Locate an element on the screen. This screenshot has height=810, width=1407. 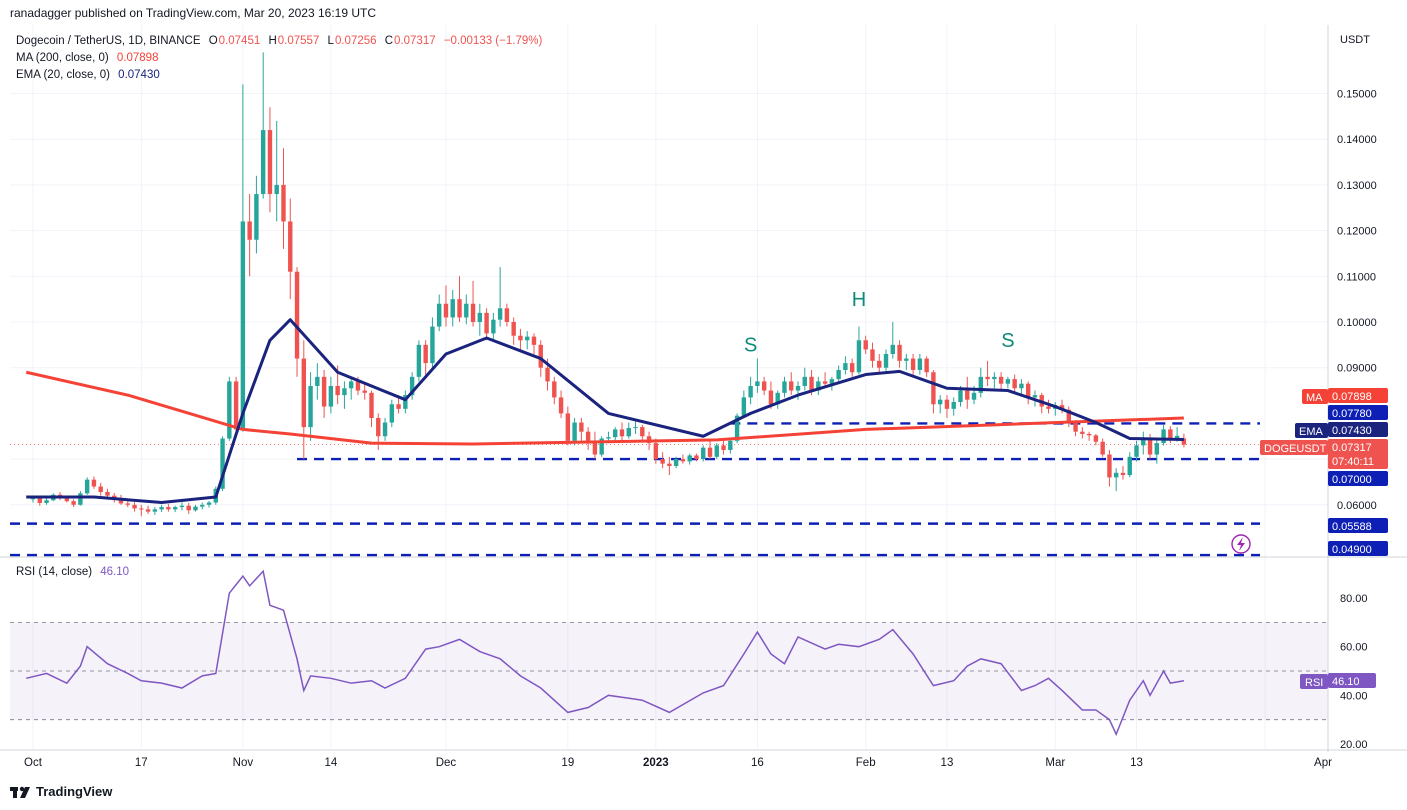
close-label: C is located at coordinates (389, 41).